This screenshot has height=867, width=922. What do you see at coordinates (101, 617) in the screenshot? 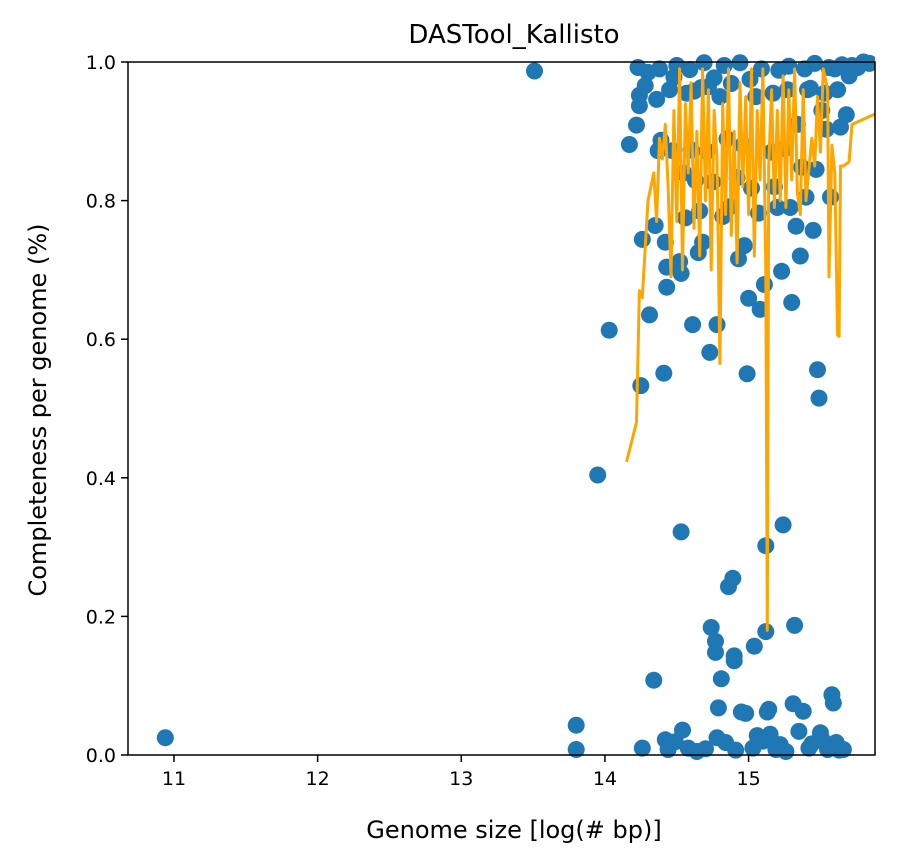
I see `y-tick-label: 0.2` at bounding box center [101, 617].